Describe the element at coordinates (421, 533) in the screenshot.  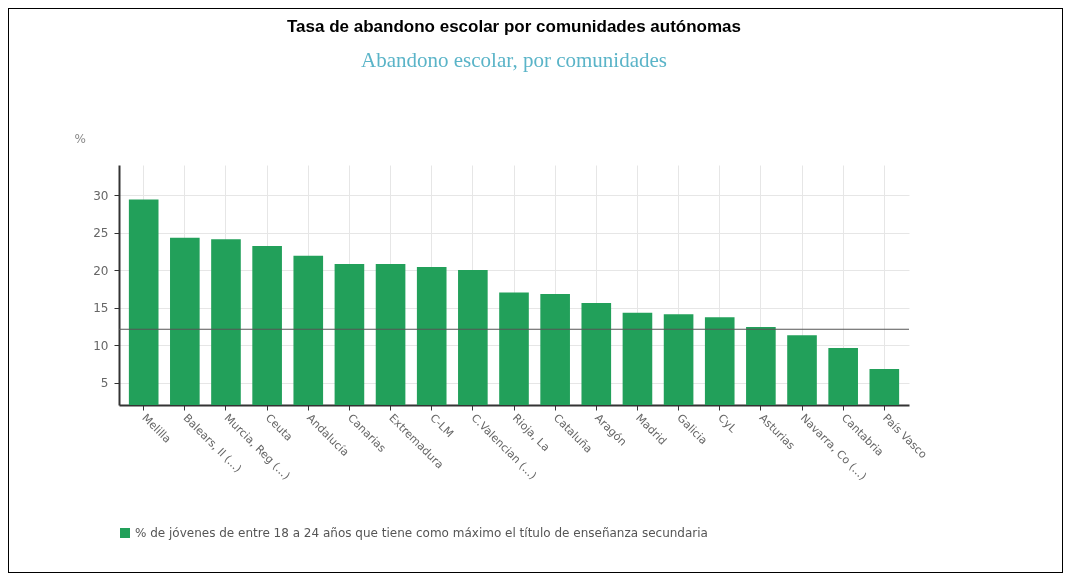
I see `legend-label: % de jóvenes de entre 18 a 24 años que tiene como máximo el título de enseñanza secundaria` at that location.